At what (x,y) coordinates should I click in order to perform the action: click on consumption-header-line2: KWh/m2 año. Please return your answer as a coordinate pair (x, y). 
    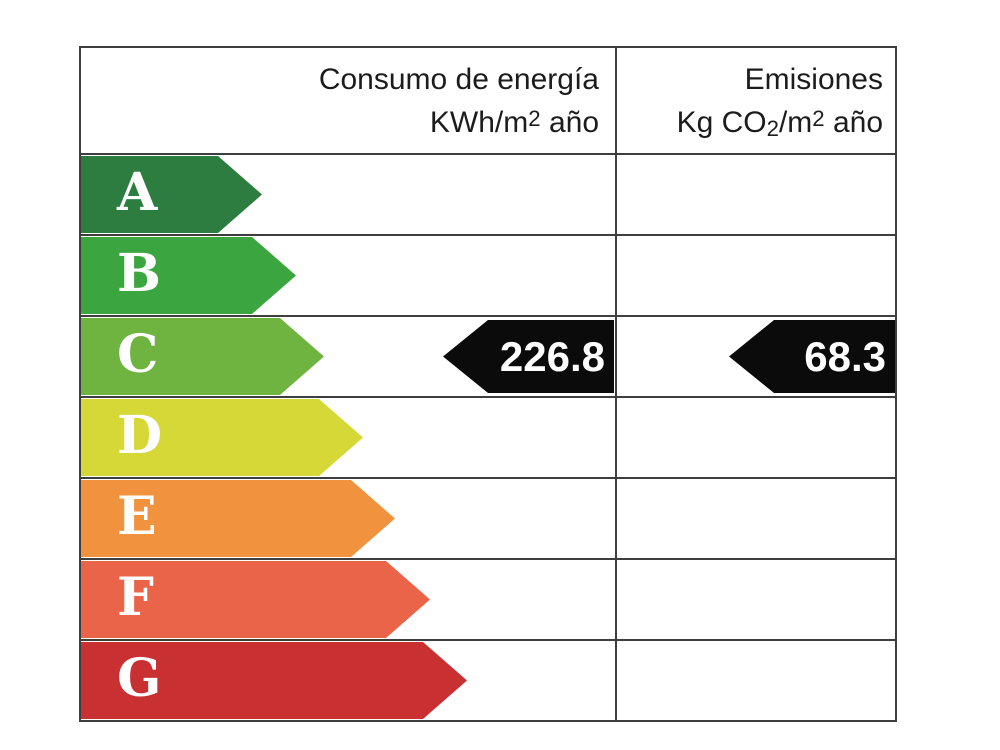
    Looking at the image, I should click on (514, 122).